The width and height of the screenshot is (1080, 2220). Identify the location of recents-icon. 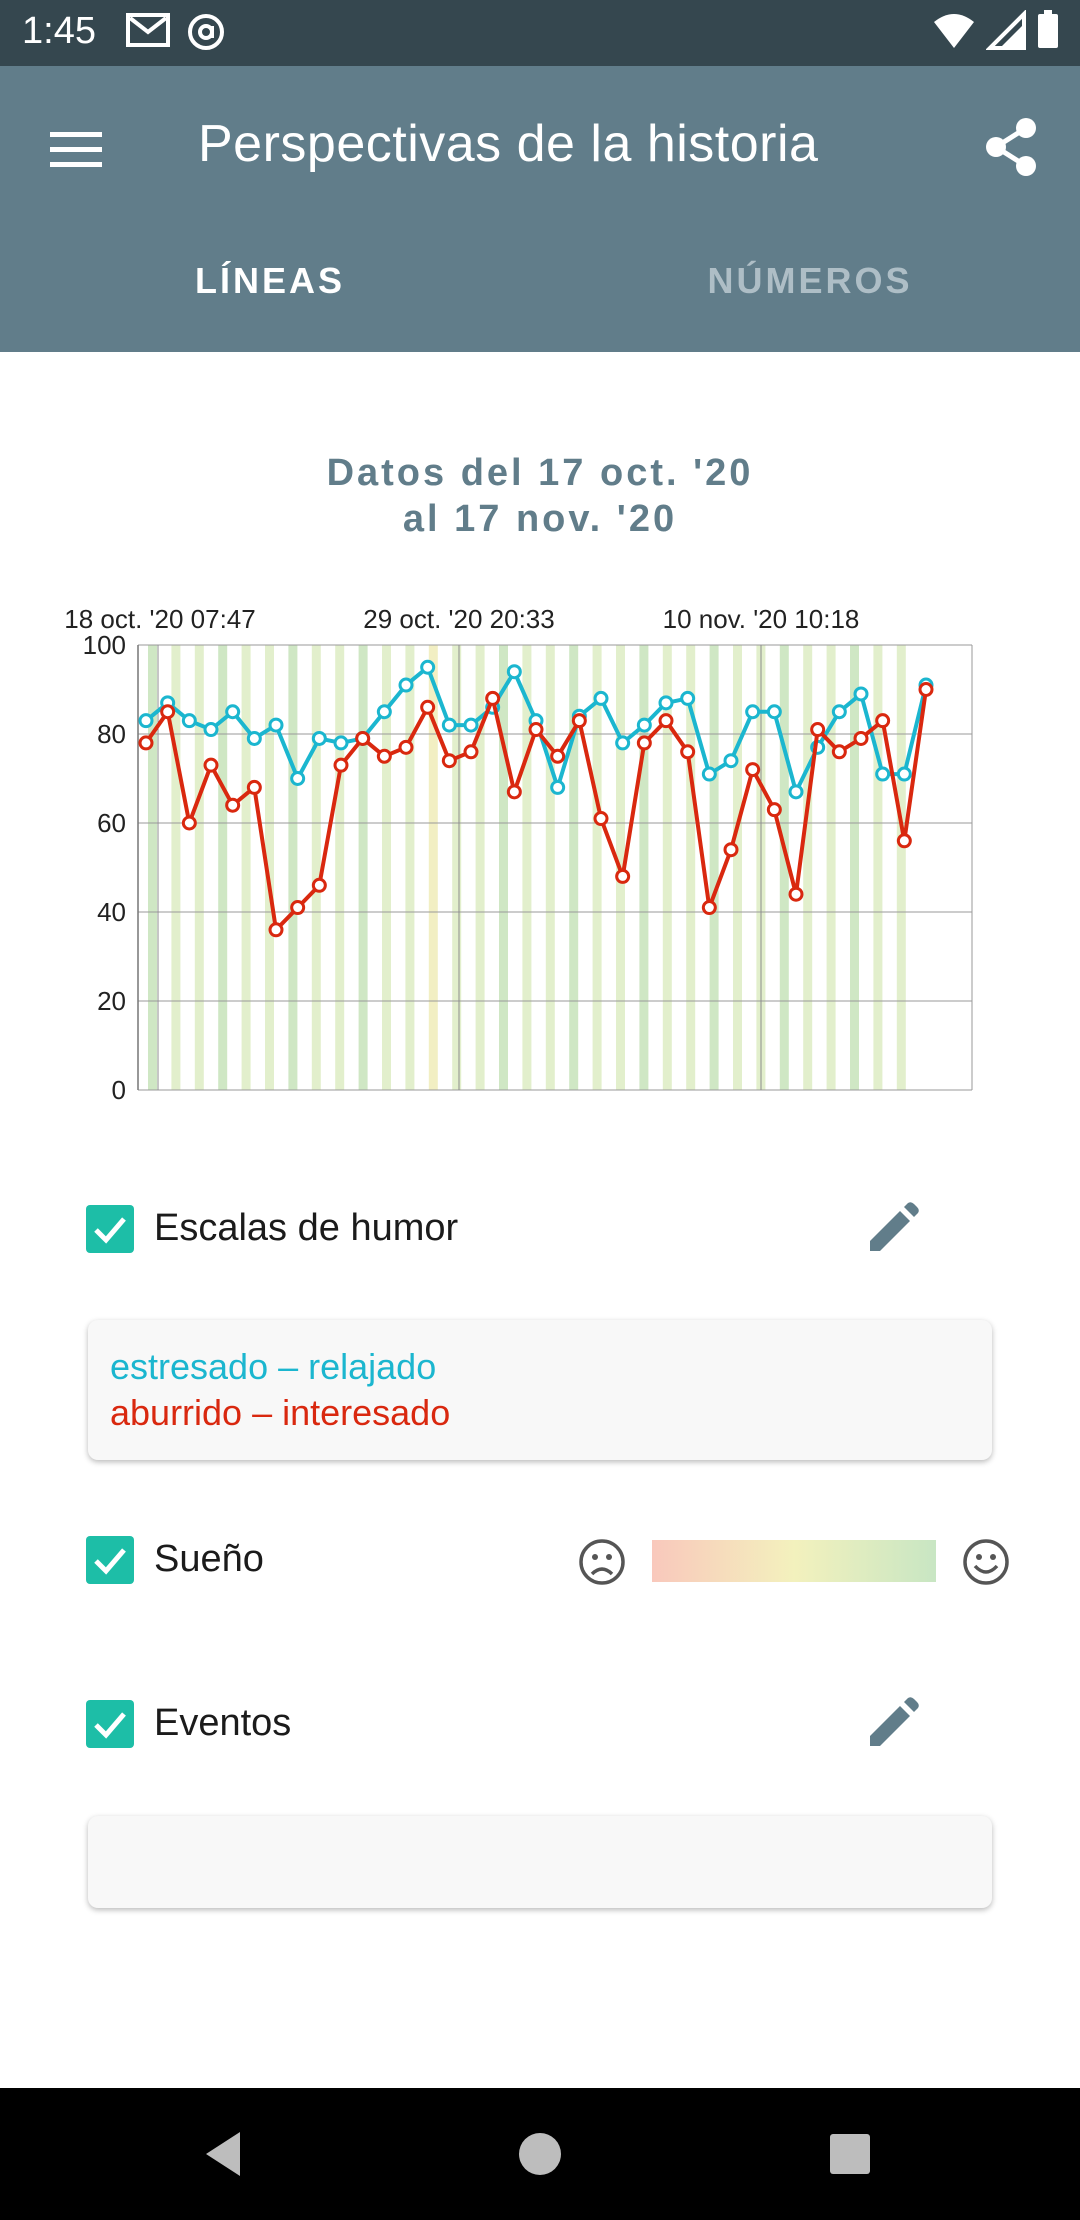
(850, 2154).